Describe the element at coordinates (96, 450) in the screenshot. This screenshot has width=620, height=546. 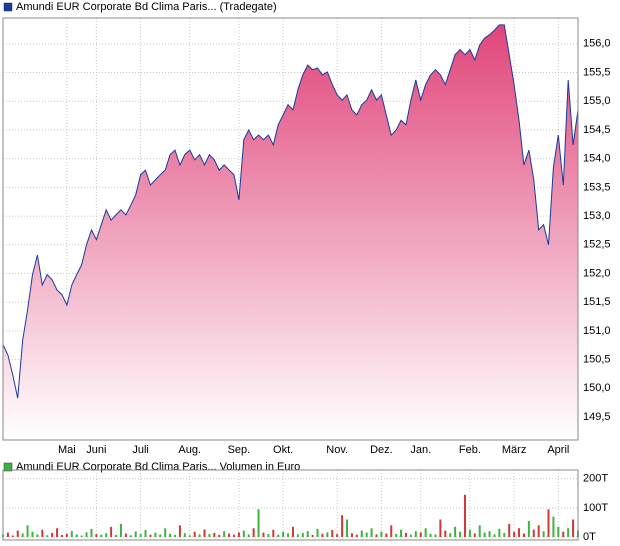
I see `x-tick-label: Juni` at that location.